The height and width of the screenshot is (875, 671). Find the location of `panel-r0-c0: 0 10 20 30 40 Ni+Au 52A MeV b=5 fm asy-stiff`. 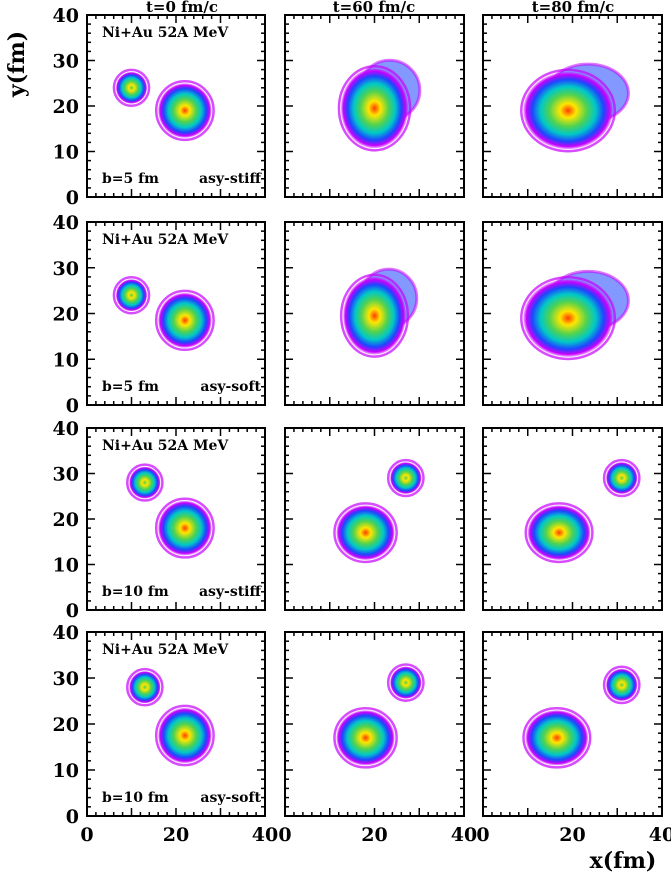

panel-r0-c0: 0 10 20 30 40 Ni+Au 52A MeV b=5 fm asy-stiff is located at coordinates (159, 107).